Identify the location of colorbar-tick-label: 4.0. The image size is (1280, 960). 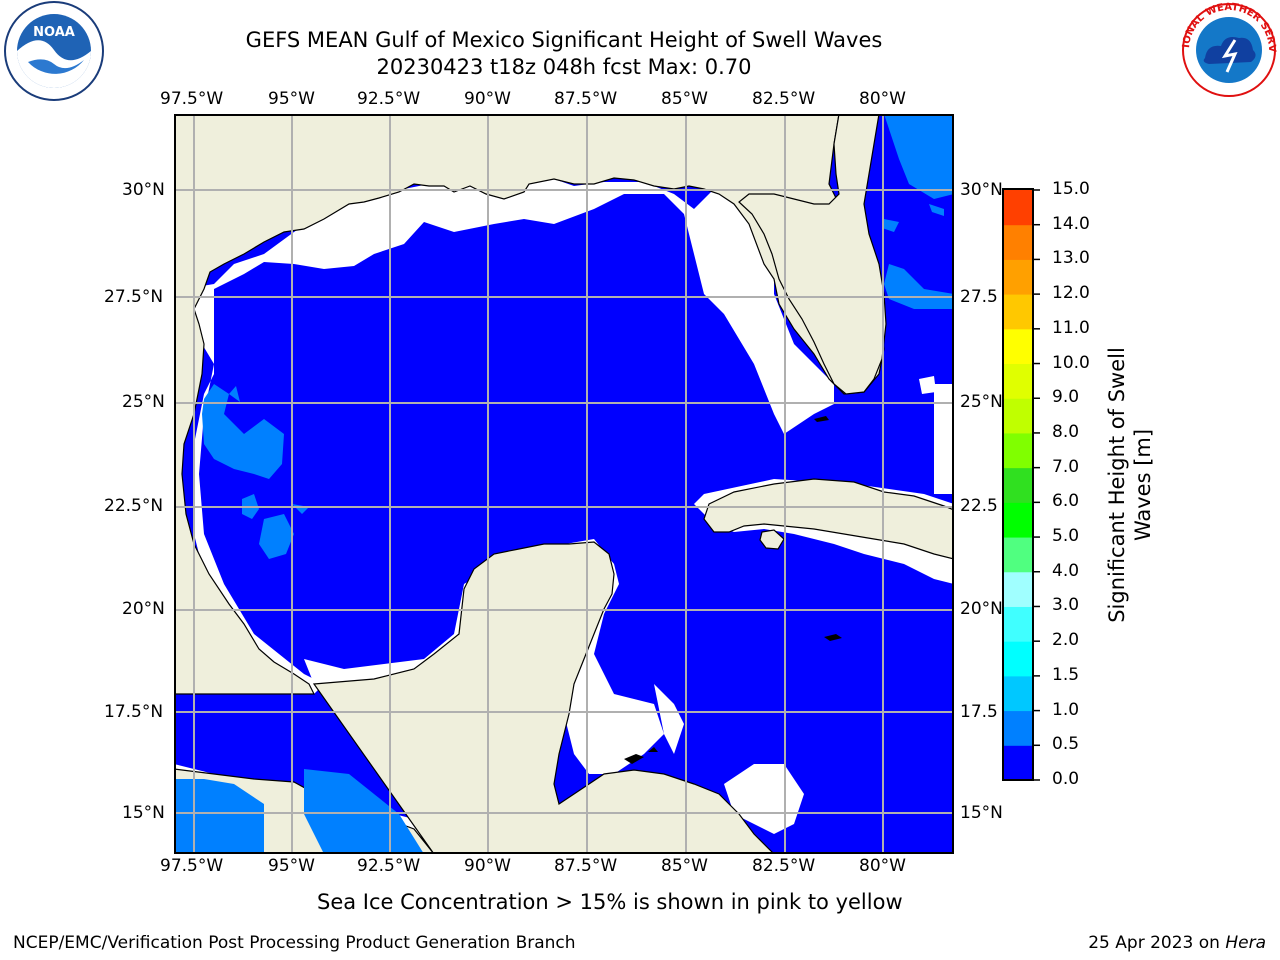
(1066, 570).